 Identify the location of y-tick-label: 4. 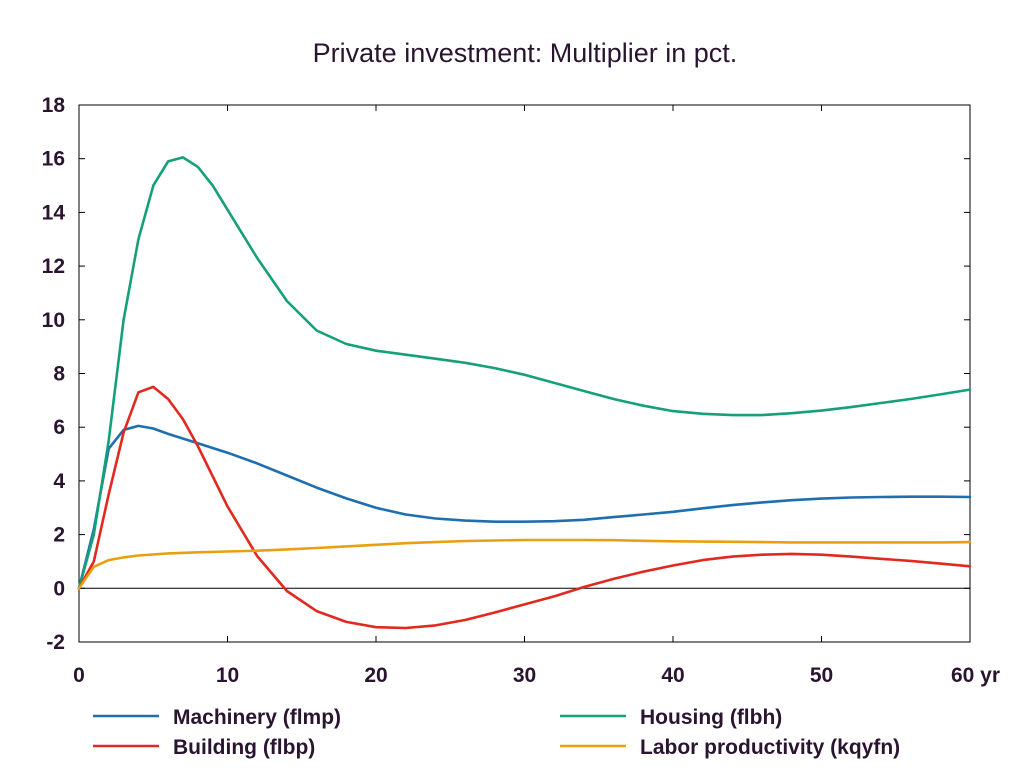
(59, 481).